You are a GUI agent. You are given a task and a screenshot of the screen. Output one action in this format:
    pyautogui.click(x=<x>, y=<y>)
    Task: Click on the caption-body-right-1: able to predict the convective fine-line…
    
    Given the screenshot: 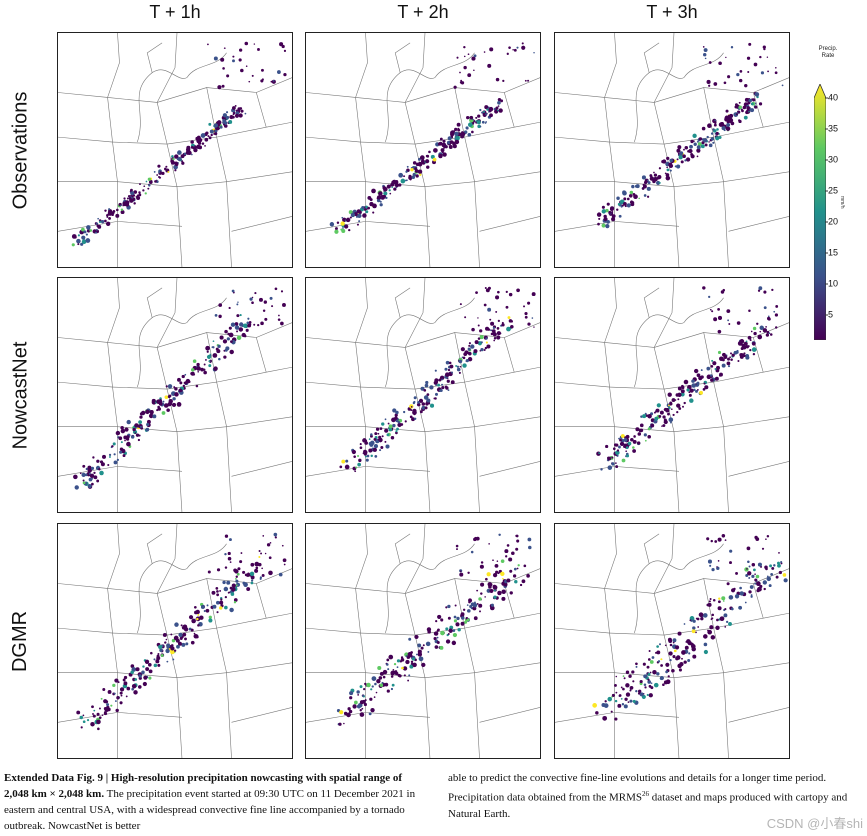 What is the action you would take?
    pyautogui.click(x=637, y=788)
    